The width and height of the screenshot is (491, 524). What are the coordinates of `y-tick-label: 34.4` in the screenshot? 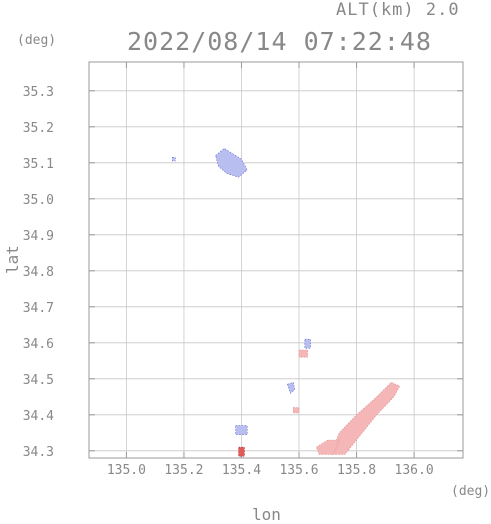 It's located at (38, 416).